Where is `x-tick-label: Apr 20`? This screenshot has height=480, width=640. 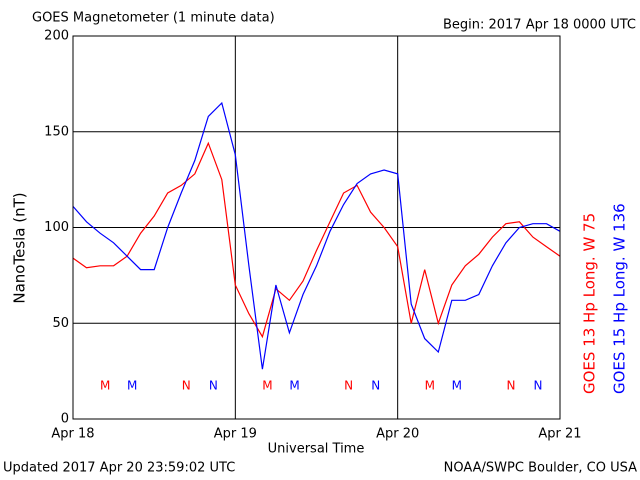 x-tick-label: Apr 20 is located at coordinates (397, 434).